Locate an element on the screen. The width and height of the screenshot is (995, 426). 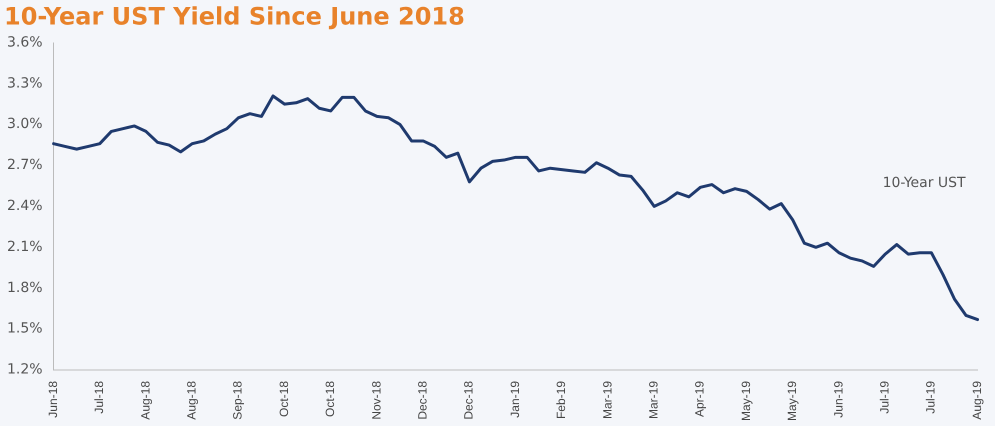
y-tick-label: 1.2% is located at coordinates (24, 370).